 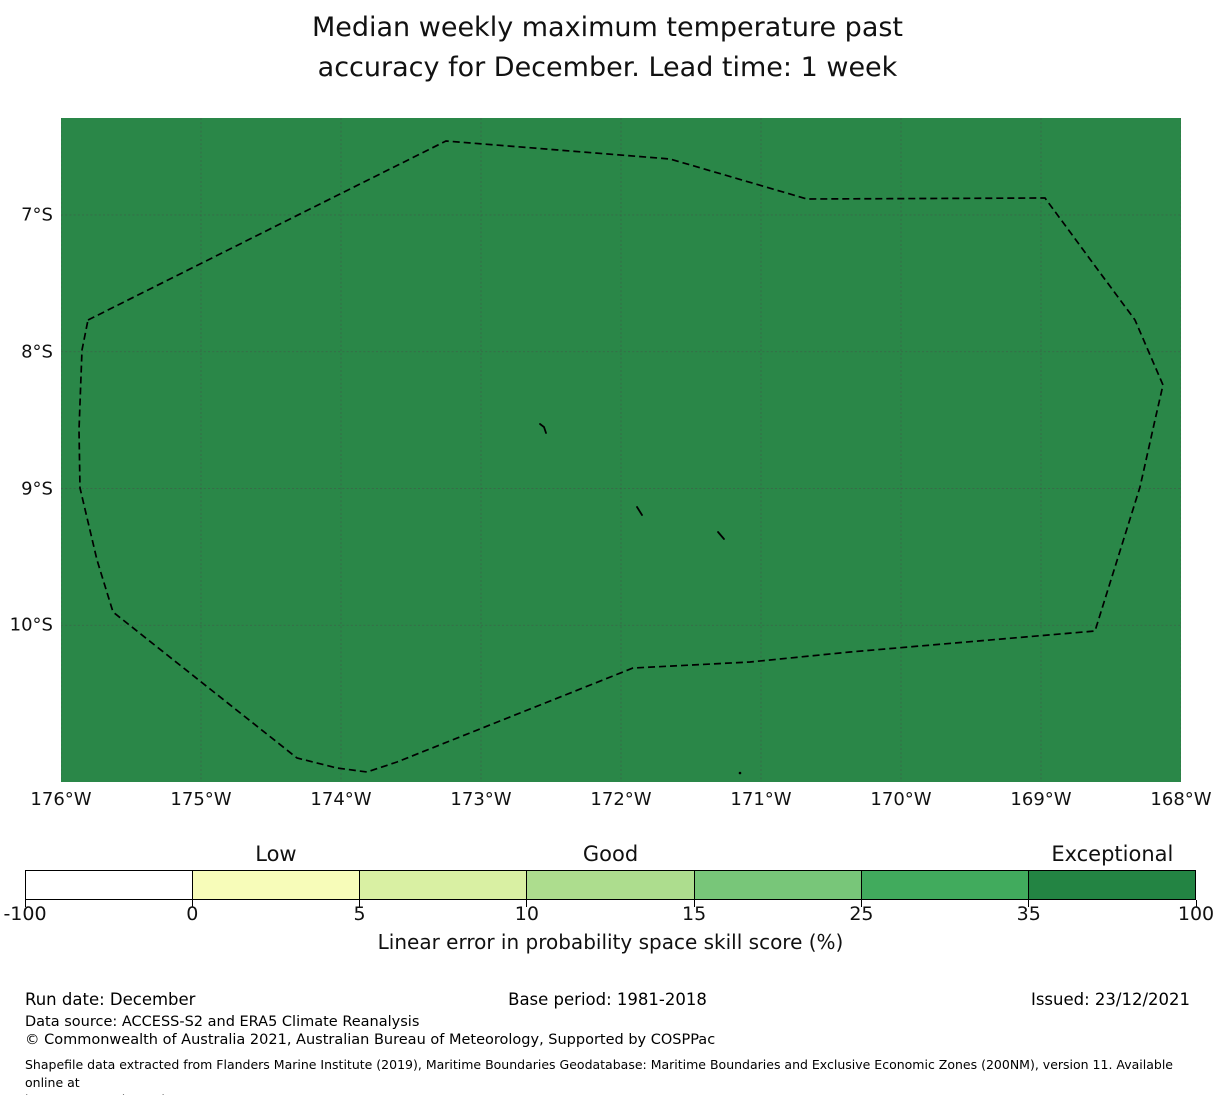 What do you see at coordinates (861, 914) in the screenshot?
I see `colorbar-tick-label: 25` at bounding box center [861, 914].